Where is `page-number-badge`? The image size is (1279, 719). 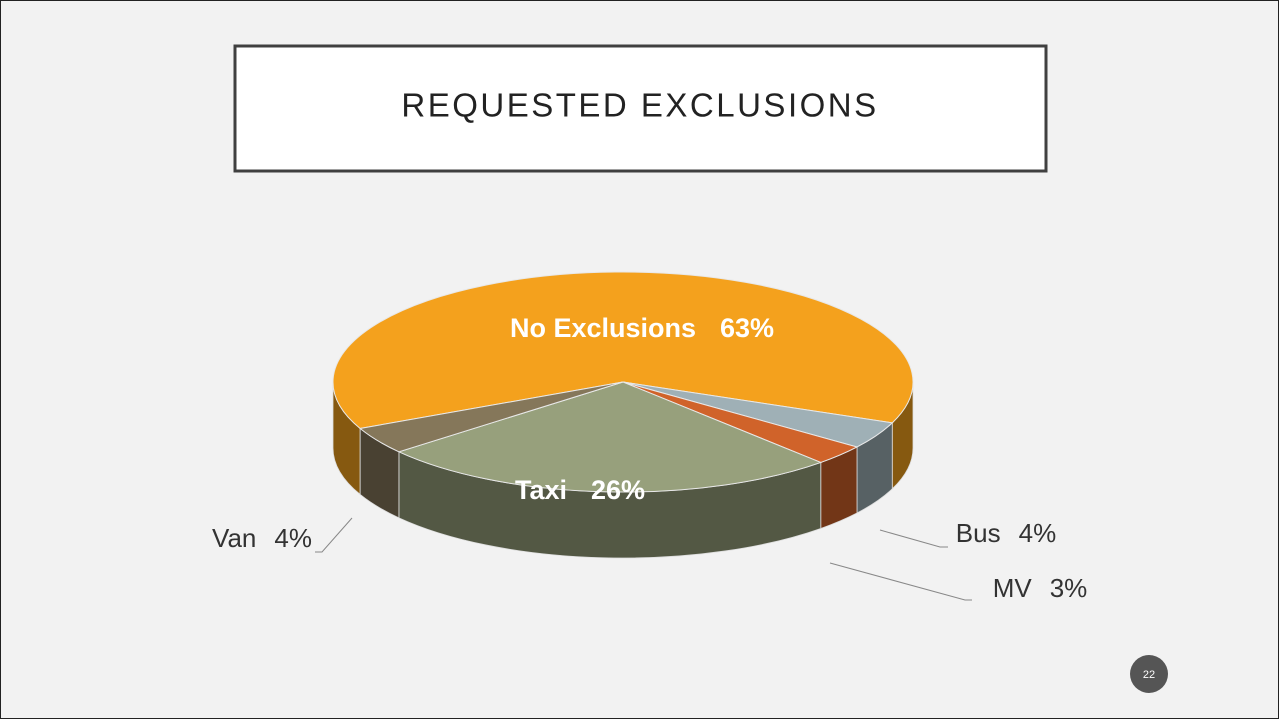 page-number-badge is located at coordinates (1149, 674).